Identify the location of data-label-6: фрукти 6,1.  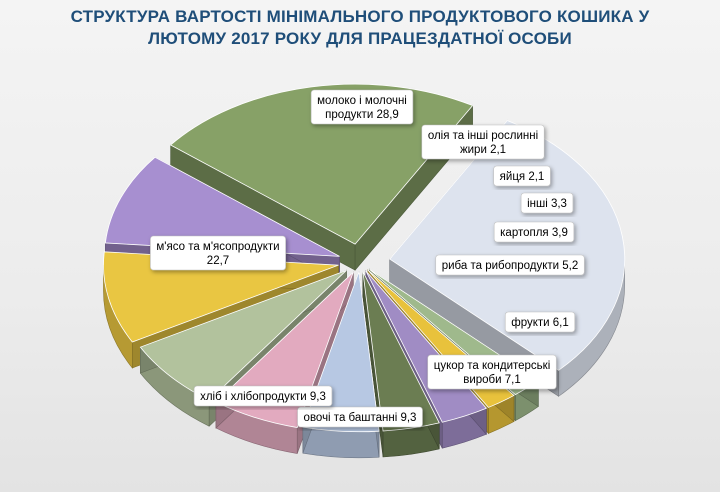
(540, 322).